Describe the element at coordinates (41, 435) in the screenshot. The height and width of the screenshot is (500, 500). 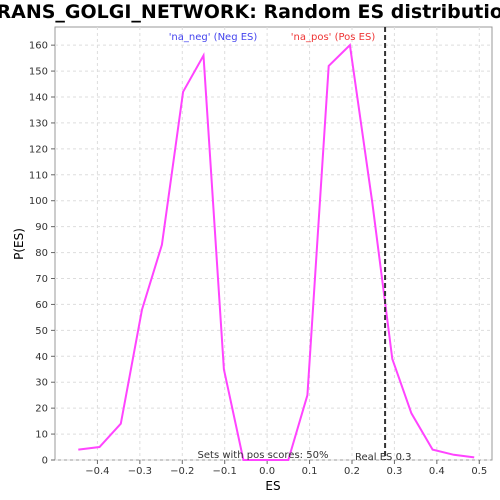
I see `y-tick-label: 10` at that location.